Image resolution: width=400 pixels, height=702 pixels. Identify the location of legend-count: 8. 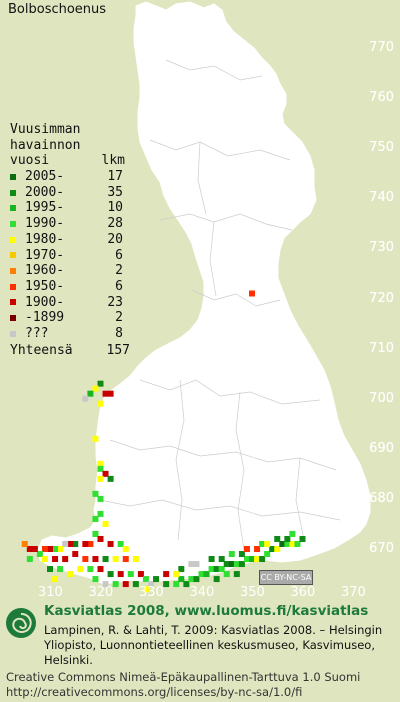
(119, 333).